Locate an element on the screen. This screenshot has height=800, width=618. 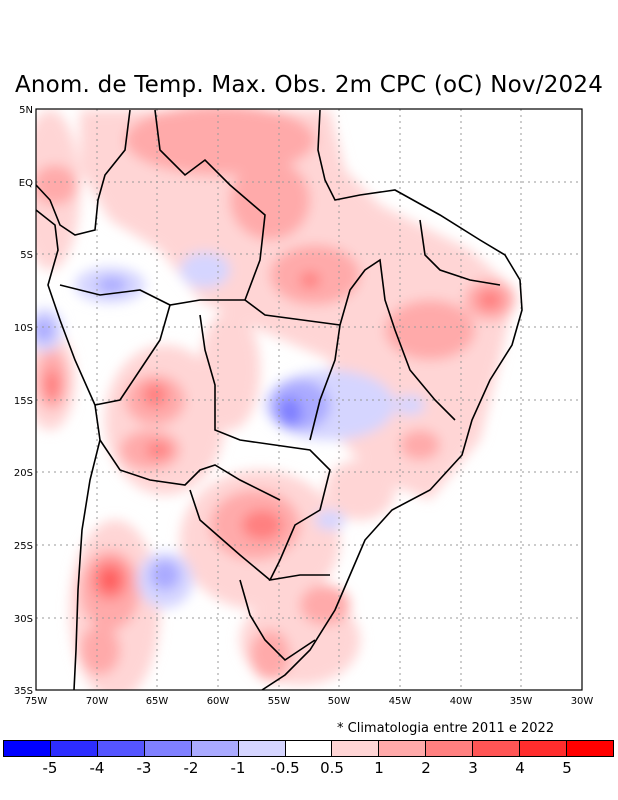
lat-tick: 15S is located at coordinates (23, 401).